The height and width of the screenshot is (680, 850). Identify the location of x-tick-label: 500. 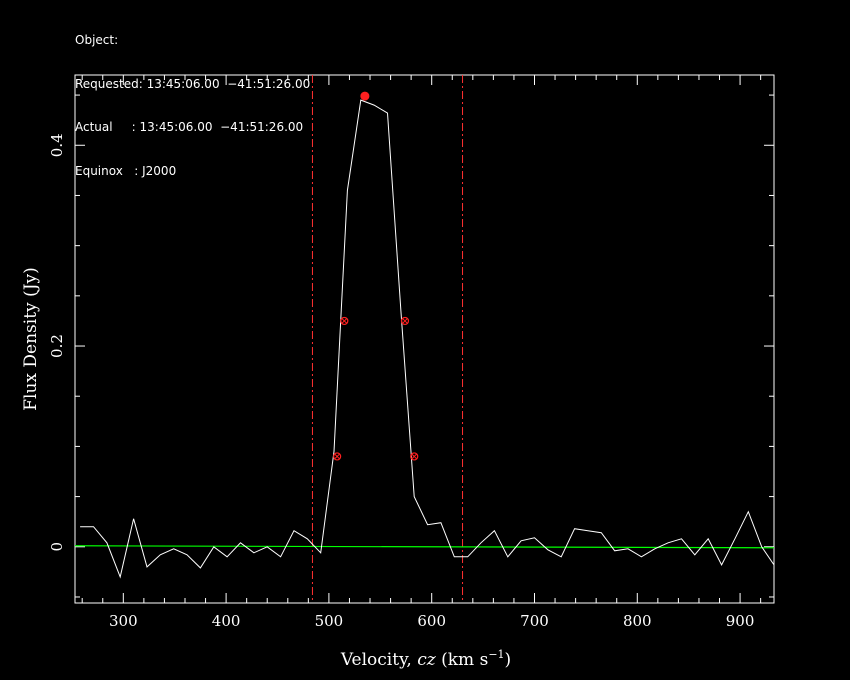
(329, 621).